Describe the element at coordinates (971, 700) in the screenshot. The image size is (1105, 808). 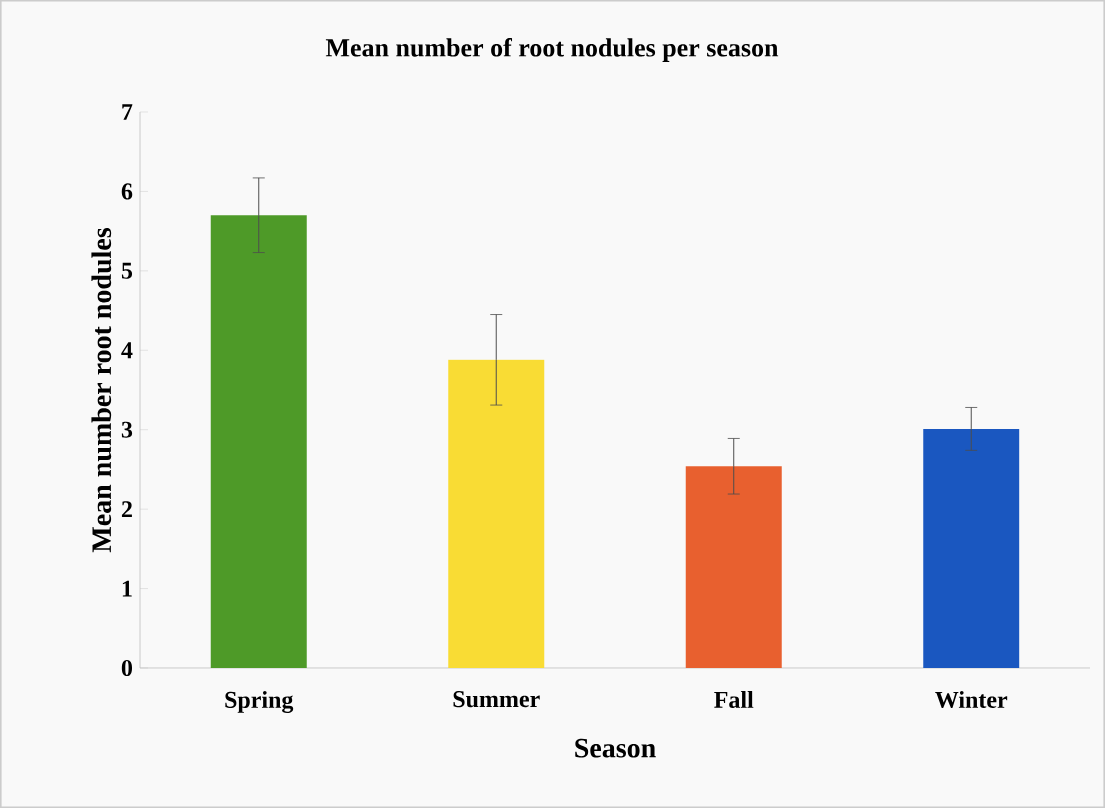
I see `x-tick-label: Winter` at that location.